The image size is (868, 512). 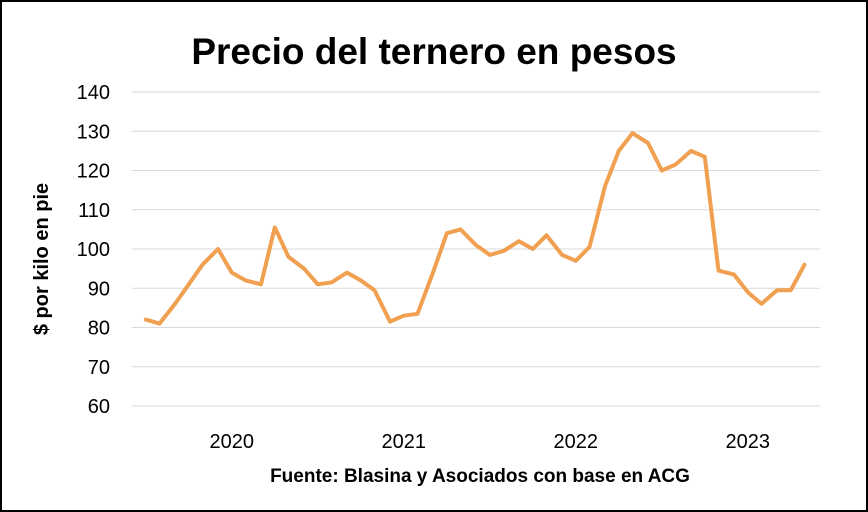 I want to click on y-tick-label: 120, so click(x=93, y=172).